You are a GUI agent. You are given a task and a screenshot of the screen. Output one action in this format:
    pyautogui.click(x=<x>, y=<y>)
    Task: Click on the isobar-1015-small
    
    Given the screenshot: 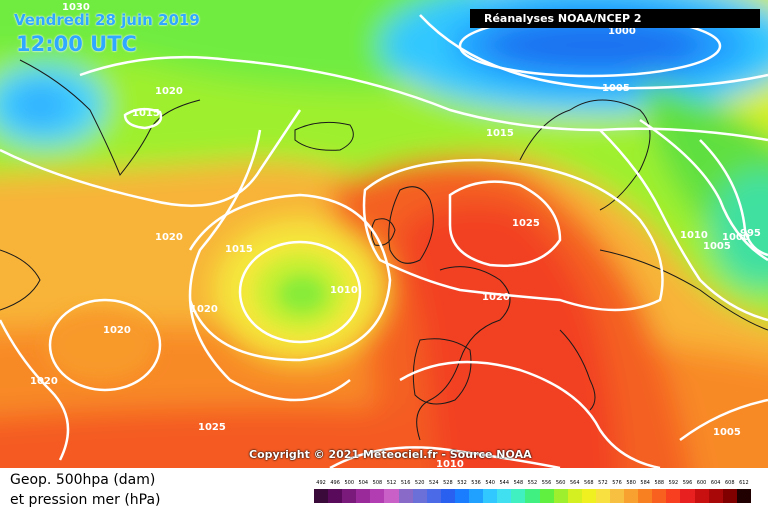 What is the action you would take?
    pyautogui.click(x=143, y=118)
    